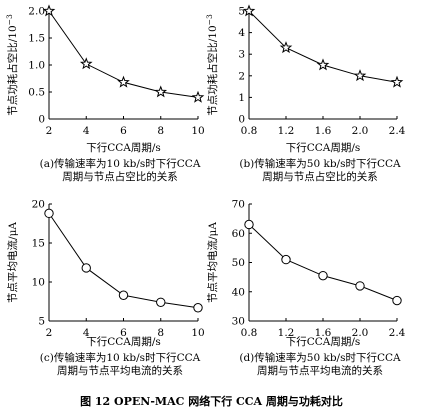  What do you see at coordinates (12, 65) in the screenshot?
I see `y-axis-label-a: 节点功耗占空比/10−3` at bounding box center [12, 65].